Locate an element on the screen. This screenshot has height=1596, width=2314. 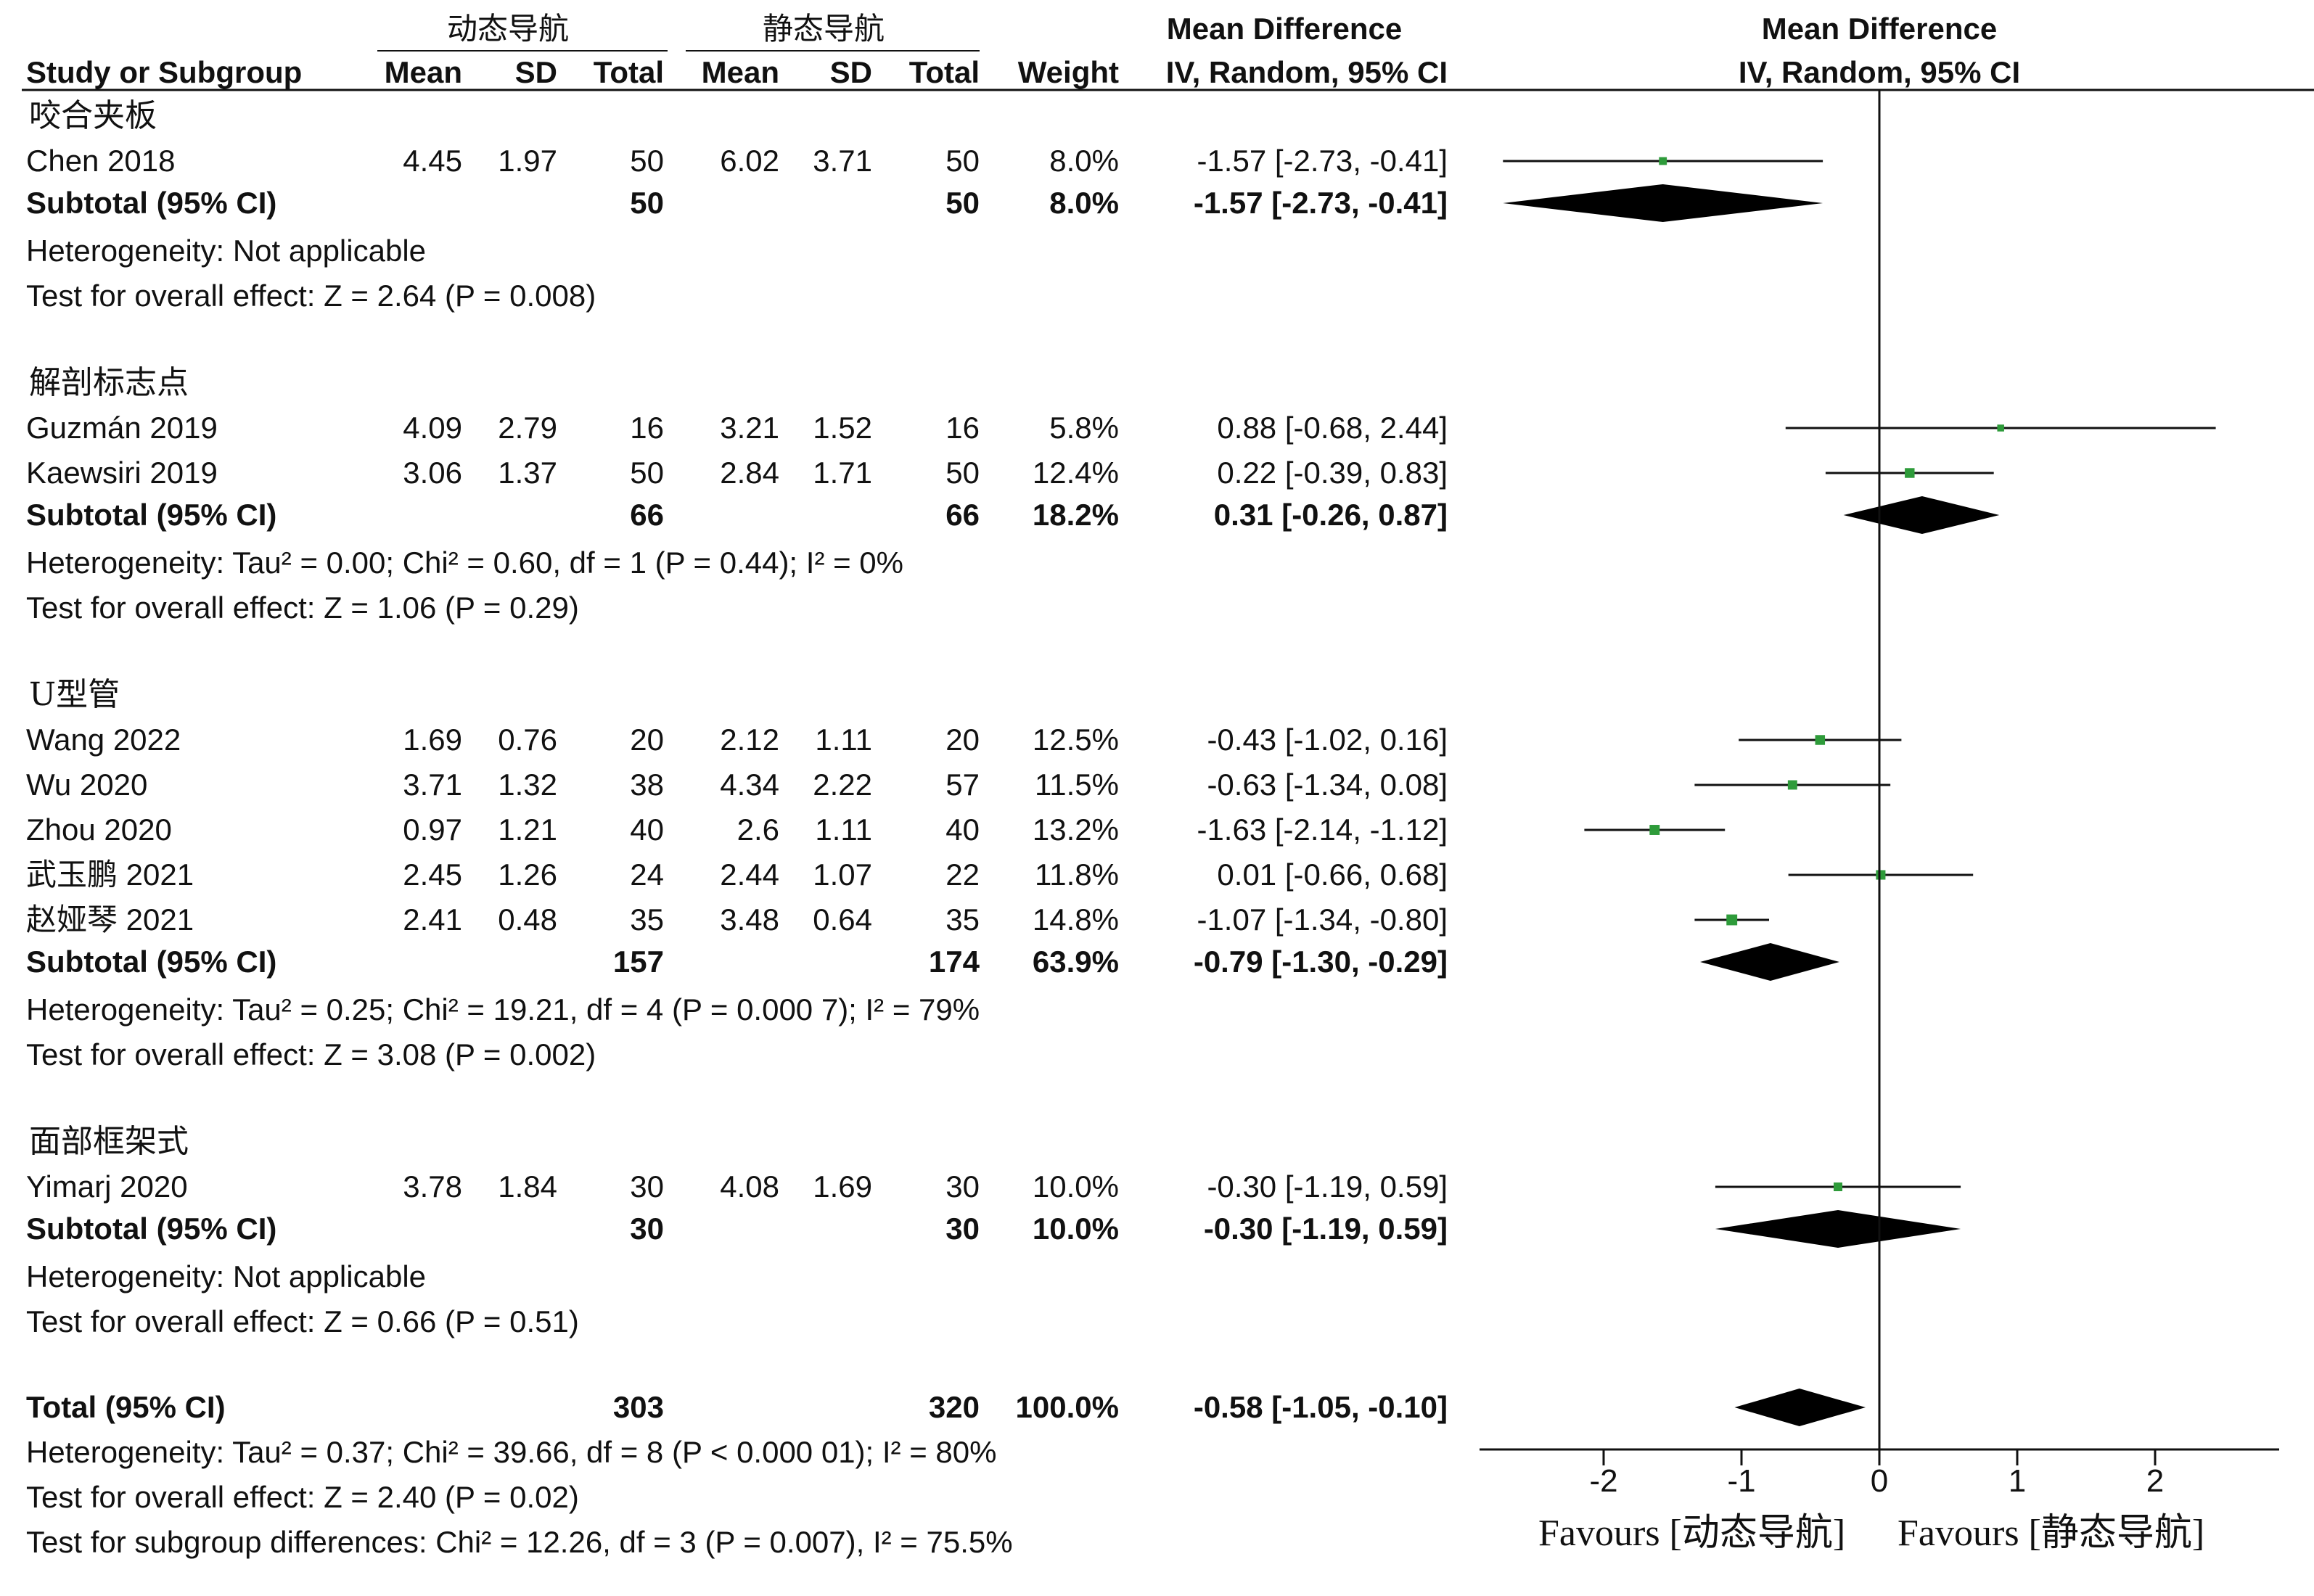
x-tick-label: -2 is located at coordinates (1603, 1481).